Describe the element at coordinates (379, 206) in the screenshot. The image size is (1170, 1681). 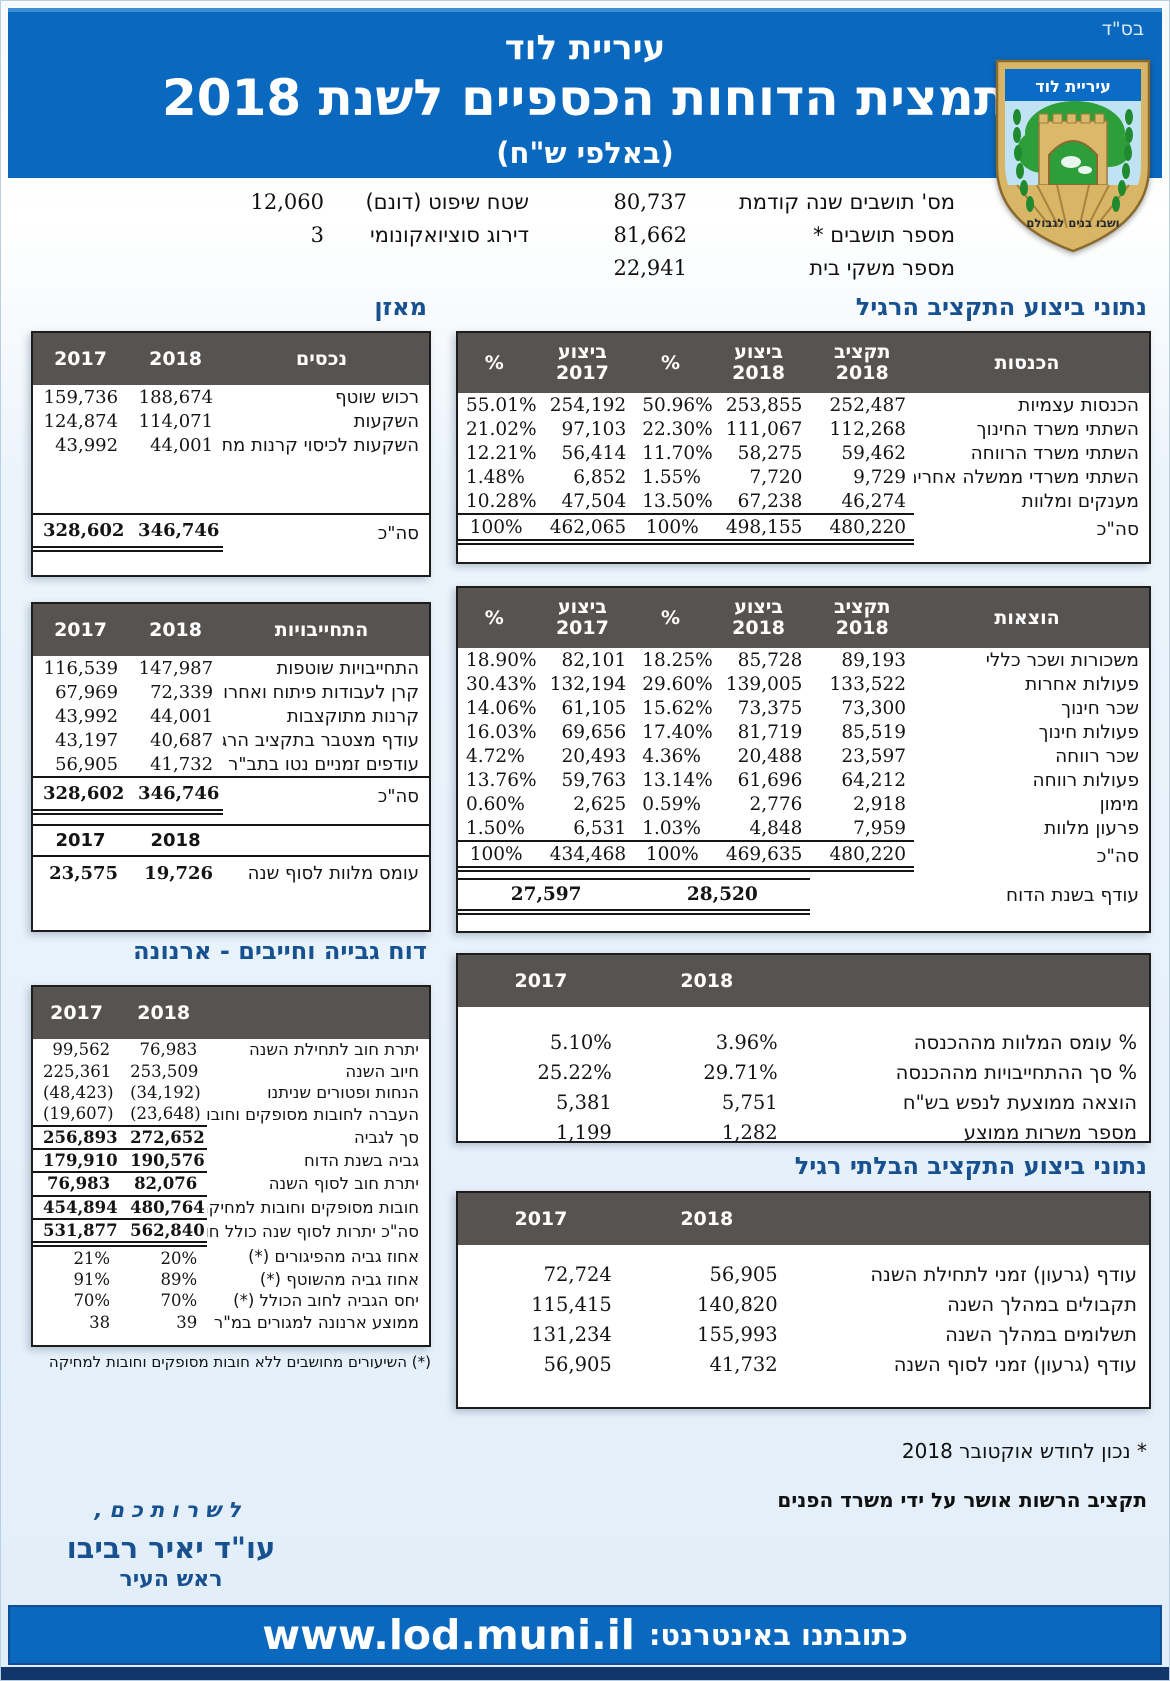
I see `stat-row: שטח שיפוט (דונם) 12,060` at that location.